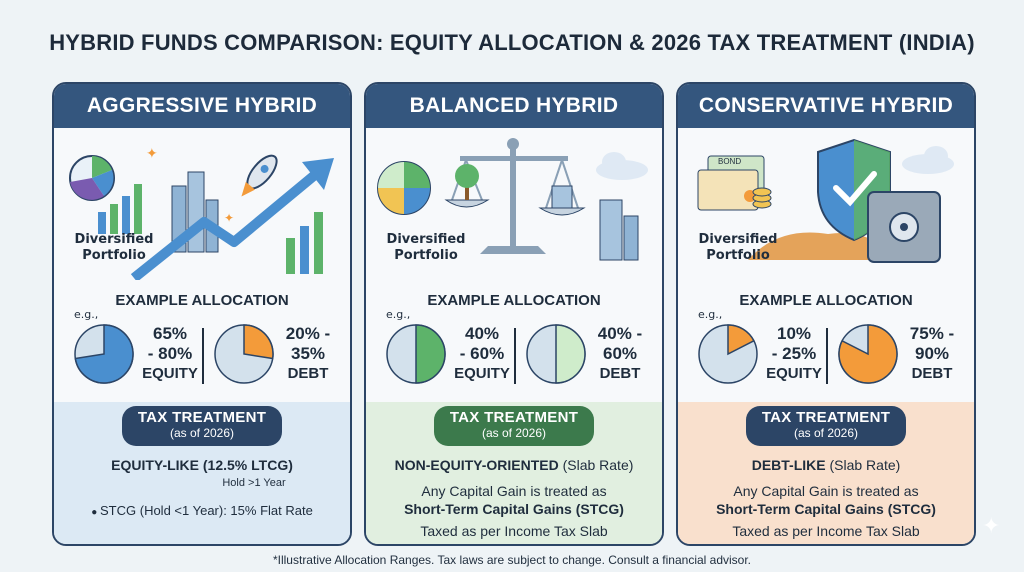 This screenshot has width=1024, height=572. Describe the element at coordinates (202, 510) in the screenshot. I see `stcg-line: ● STCG (Hold <1 Year): 15% Flat Rate` at that location.